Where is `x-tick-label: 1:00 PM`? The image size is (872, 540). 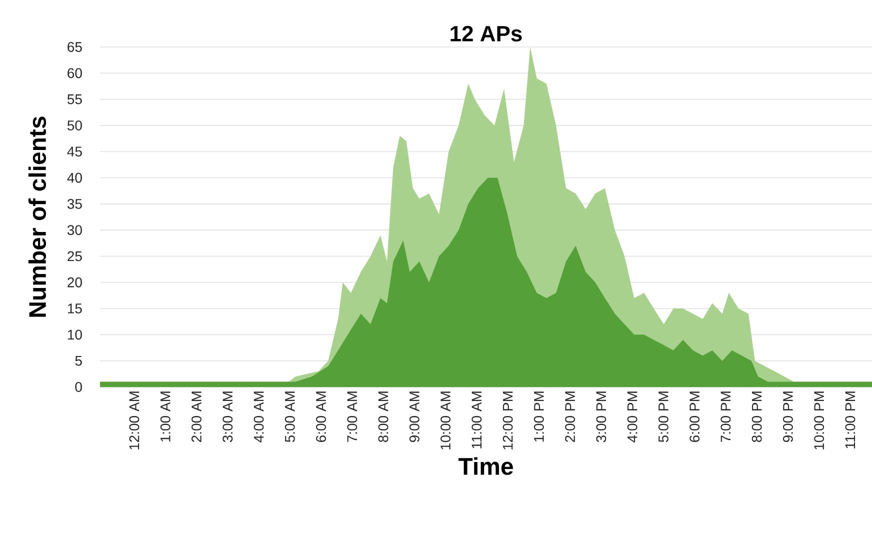
x-tick-label: 1:00 PM is located at coordinates (539, 417).